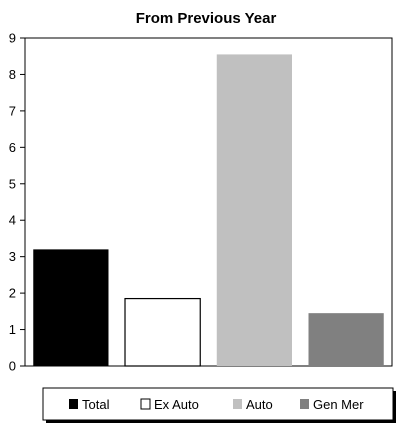  What do you see at coordinates (73, 404) in the screenshot?
I see `legend-swatch-total` at bounding box center [73, 404].